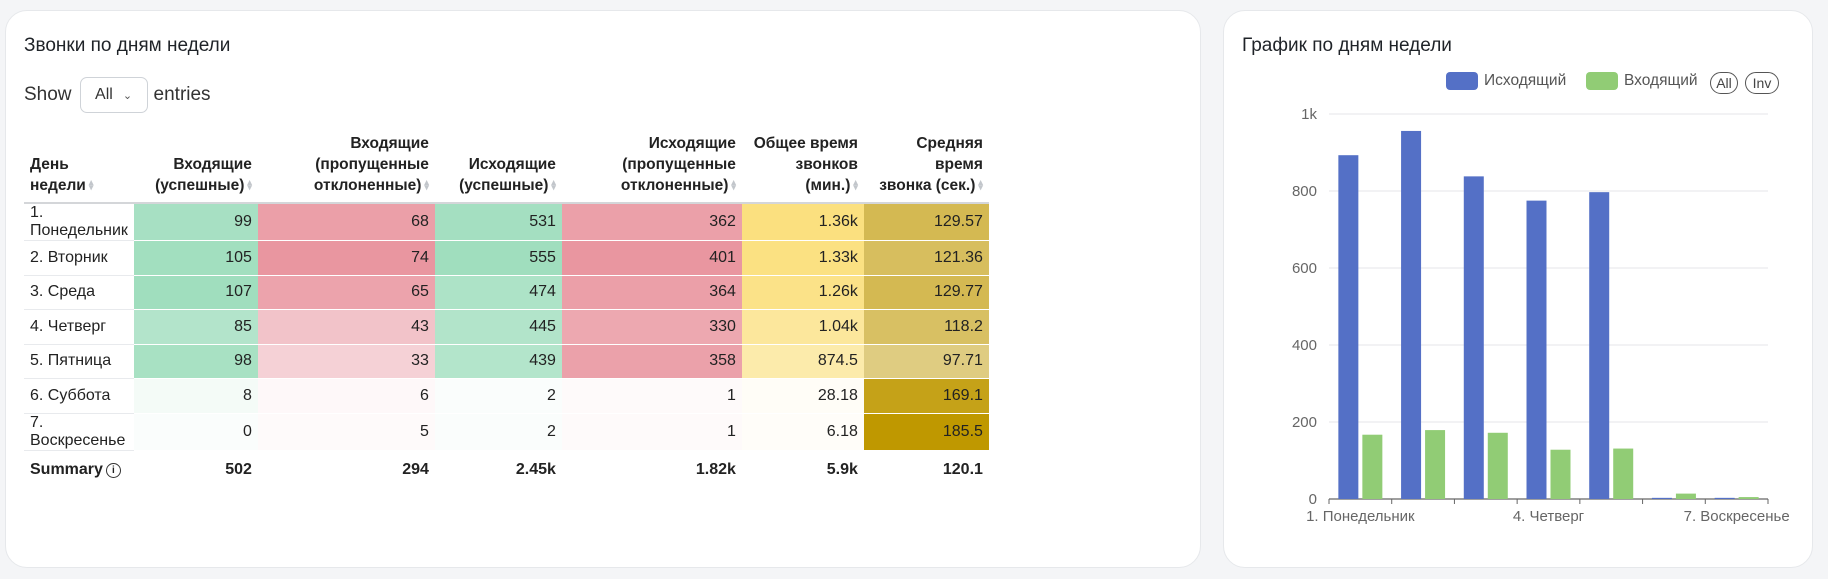 Image resolution: width=1828 pixels, height=579 pixels. Describe the element at coordinates (1309, 114) in the screenshot. I see `y-tick-label: 1k` at that location.